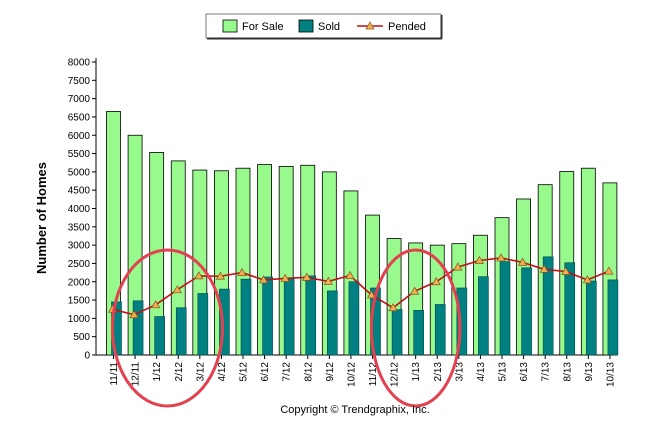 This screenshot has height=434, width=646. Describe the element at coordinates (263, 27) in the screenshot. I see `legend-label-for-sale: For Sale` at that location.